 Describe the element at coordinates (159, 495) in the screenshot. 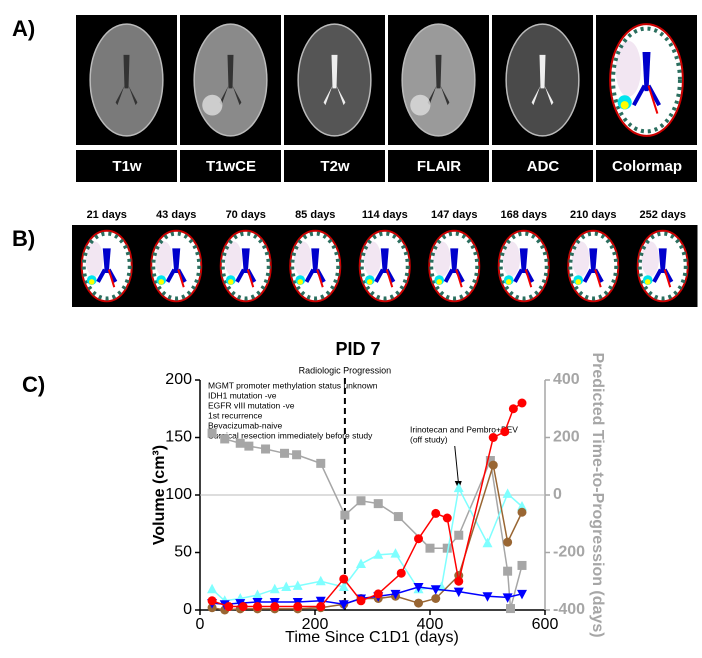

I see `y-axis-label: Volume (cm³)` at that location.